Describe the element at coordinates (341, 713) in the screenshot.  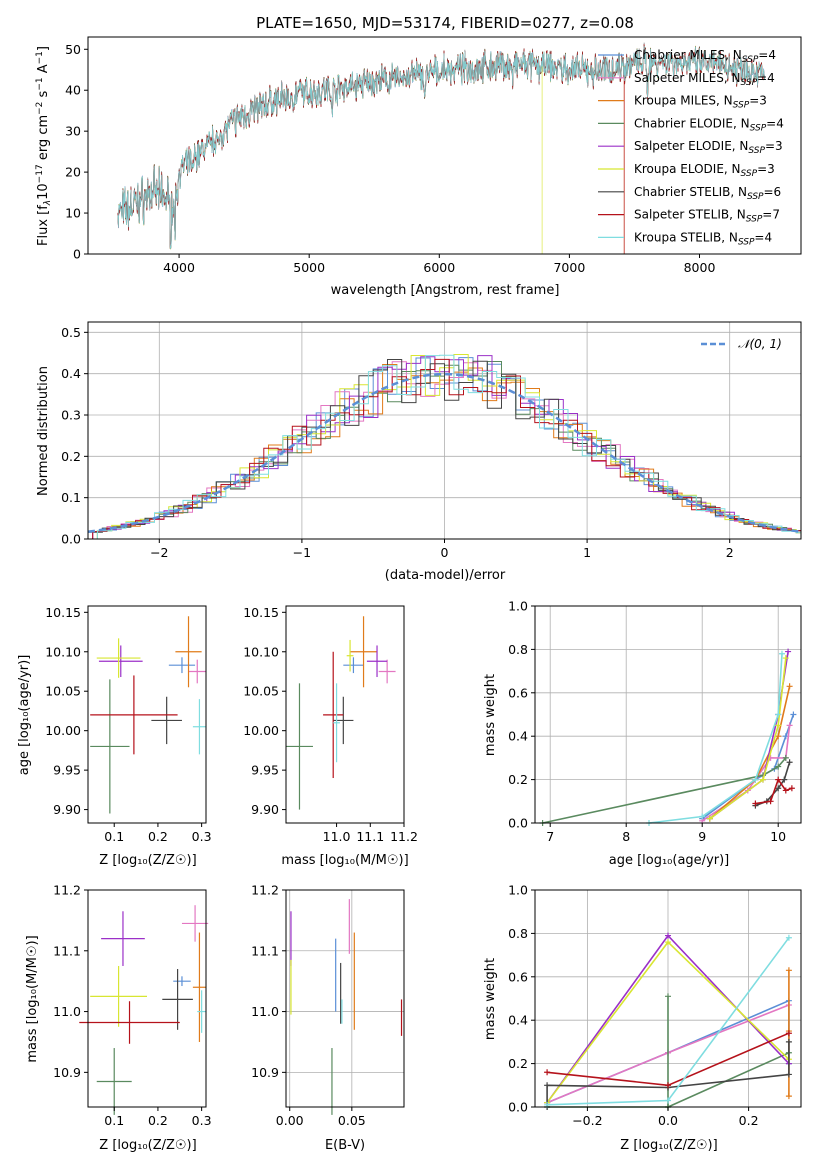
I see `age-vs-mass-marks` at that location.